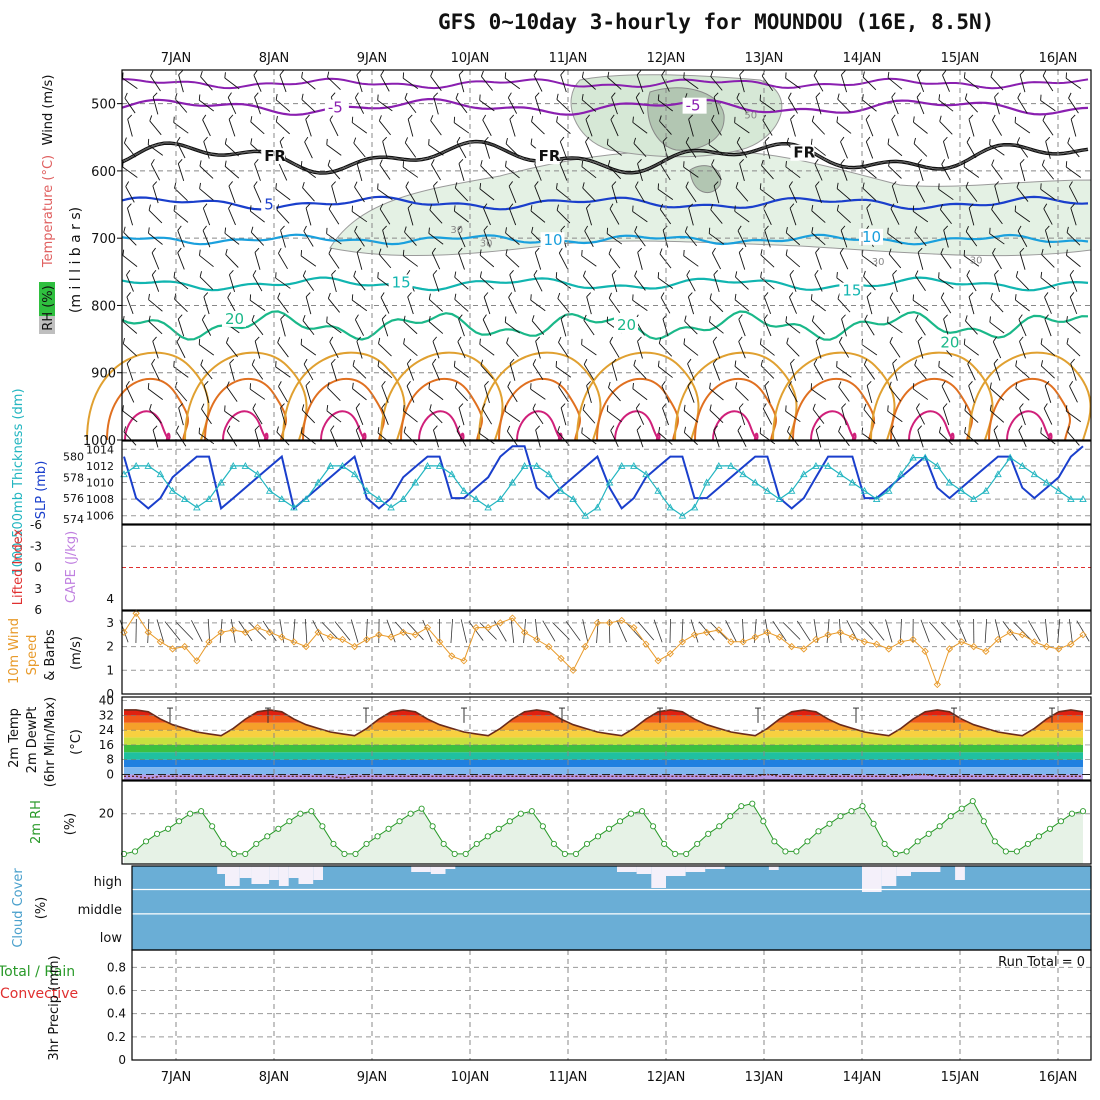 Image resolution: width=1100 pixels, height=1100 pixels. Describe the element at coordinates (773, 868) in the screenshot. I see `cloud-high-gap` at that location.